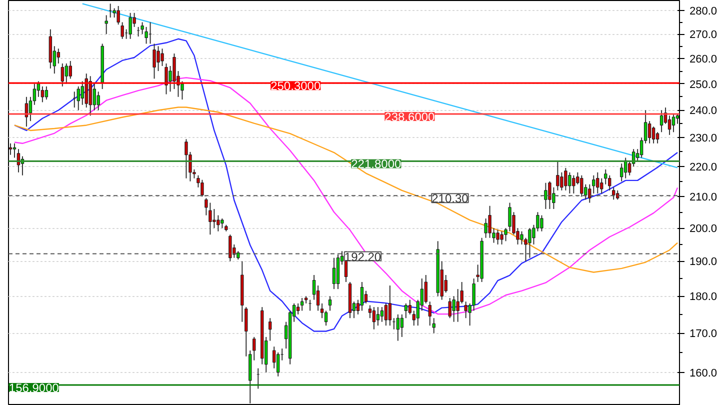  I want to click on y-tick-label: 280.0, so click(704, 12).